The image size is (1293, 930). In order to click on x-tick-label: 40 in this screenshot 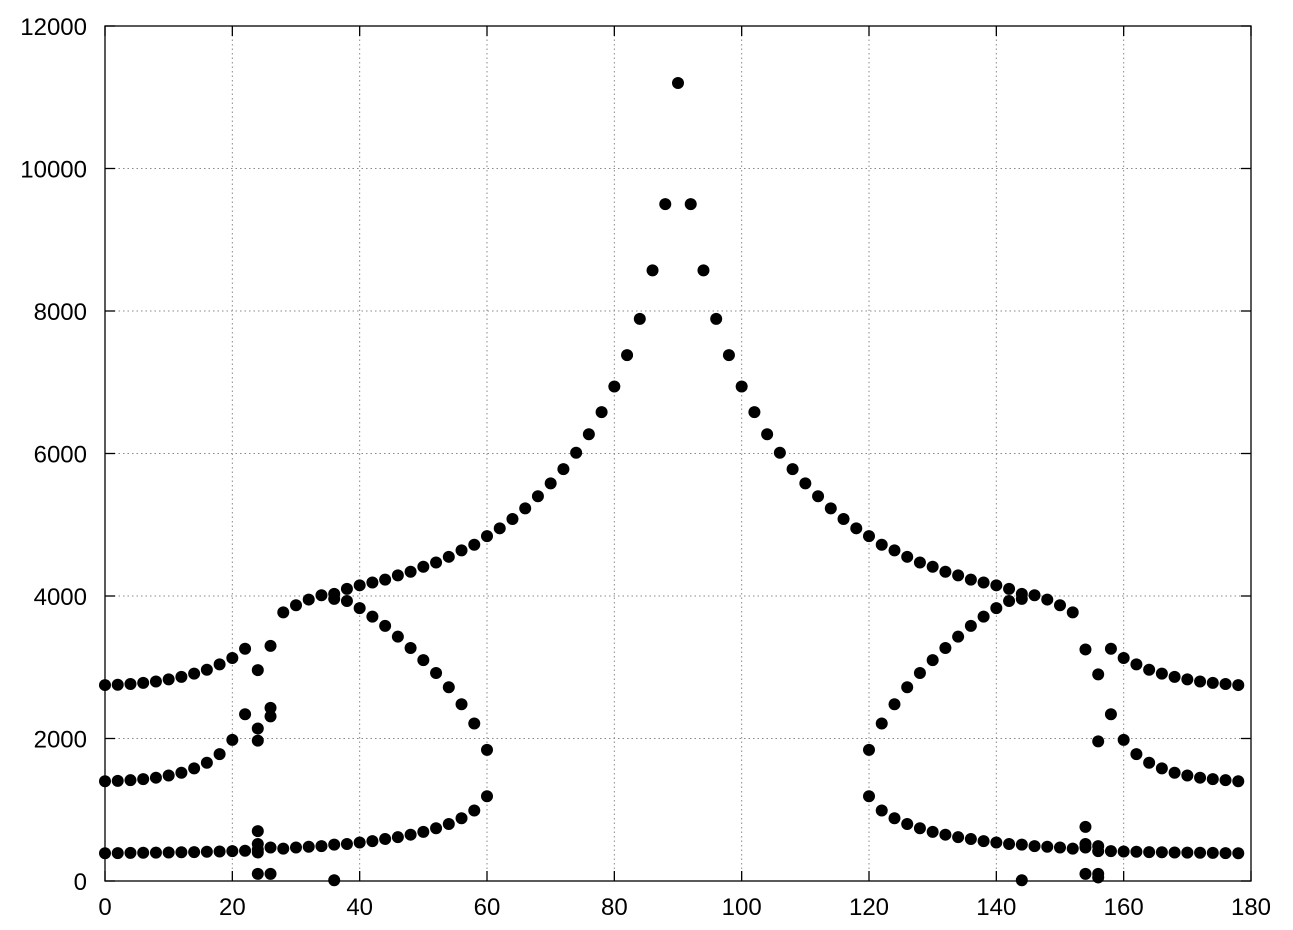, I will do `click(359, 907)`.